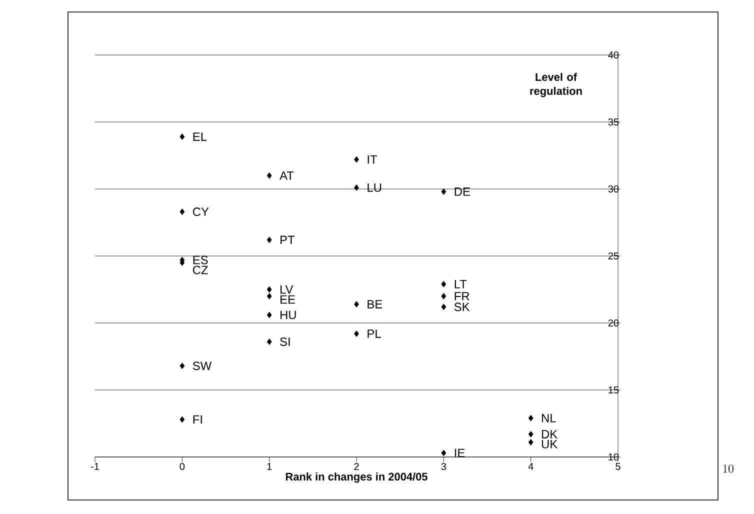 This screenshot has width=754, height=514. Describe the element at coordinates (182, 466) in the screenshot. I see `x-tick-label: 0` at that location.